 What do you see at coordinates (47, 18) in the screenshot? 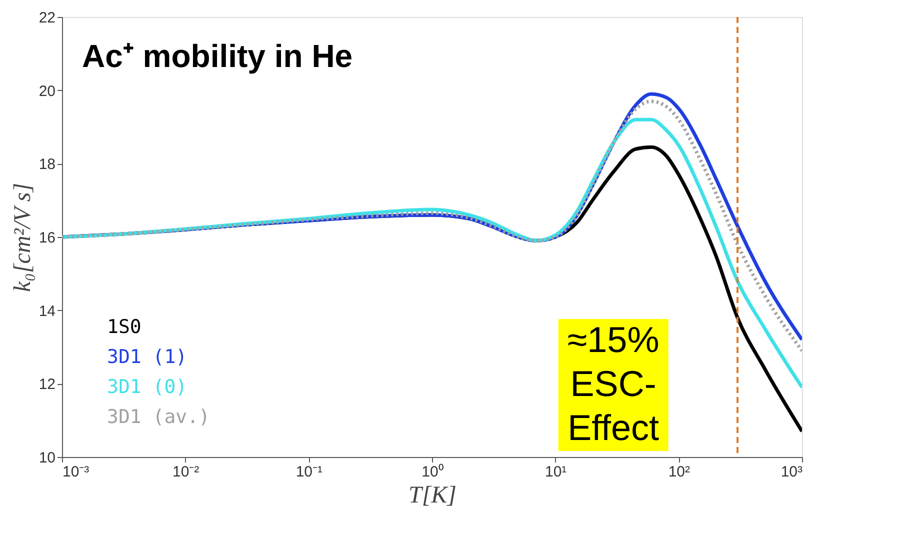
I see `y-tick-label: 22` at bounding box center [47, 18].